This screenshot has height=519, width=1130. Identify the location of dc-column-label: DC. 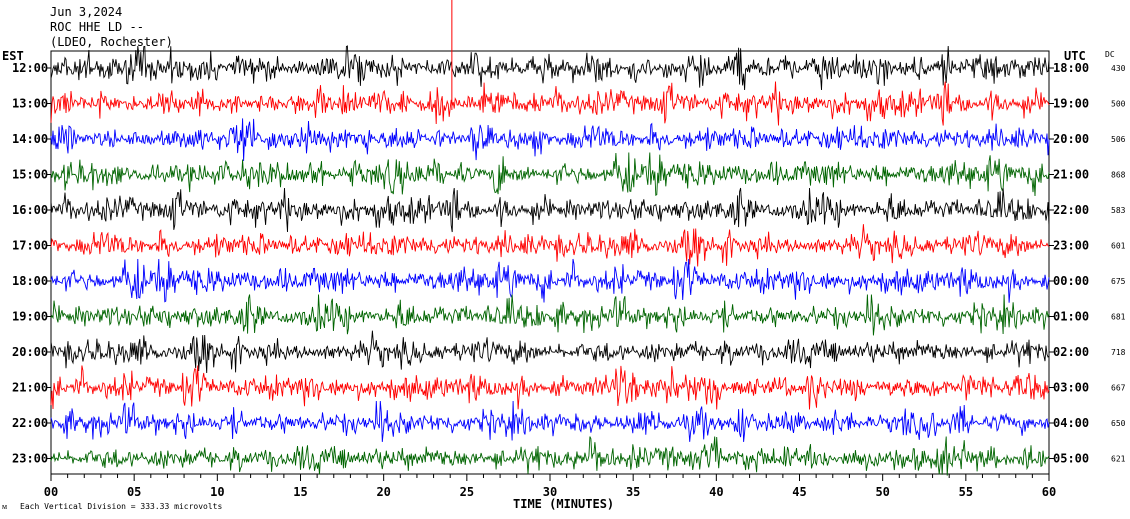
(1110, 54).